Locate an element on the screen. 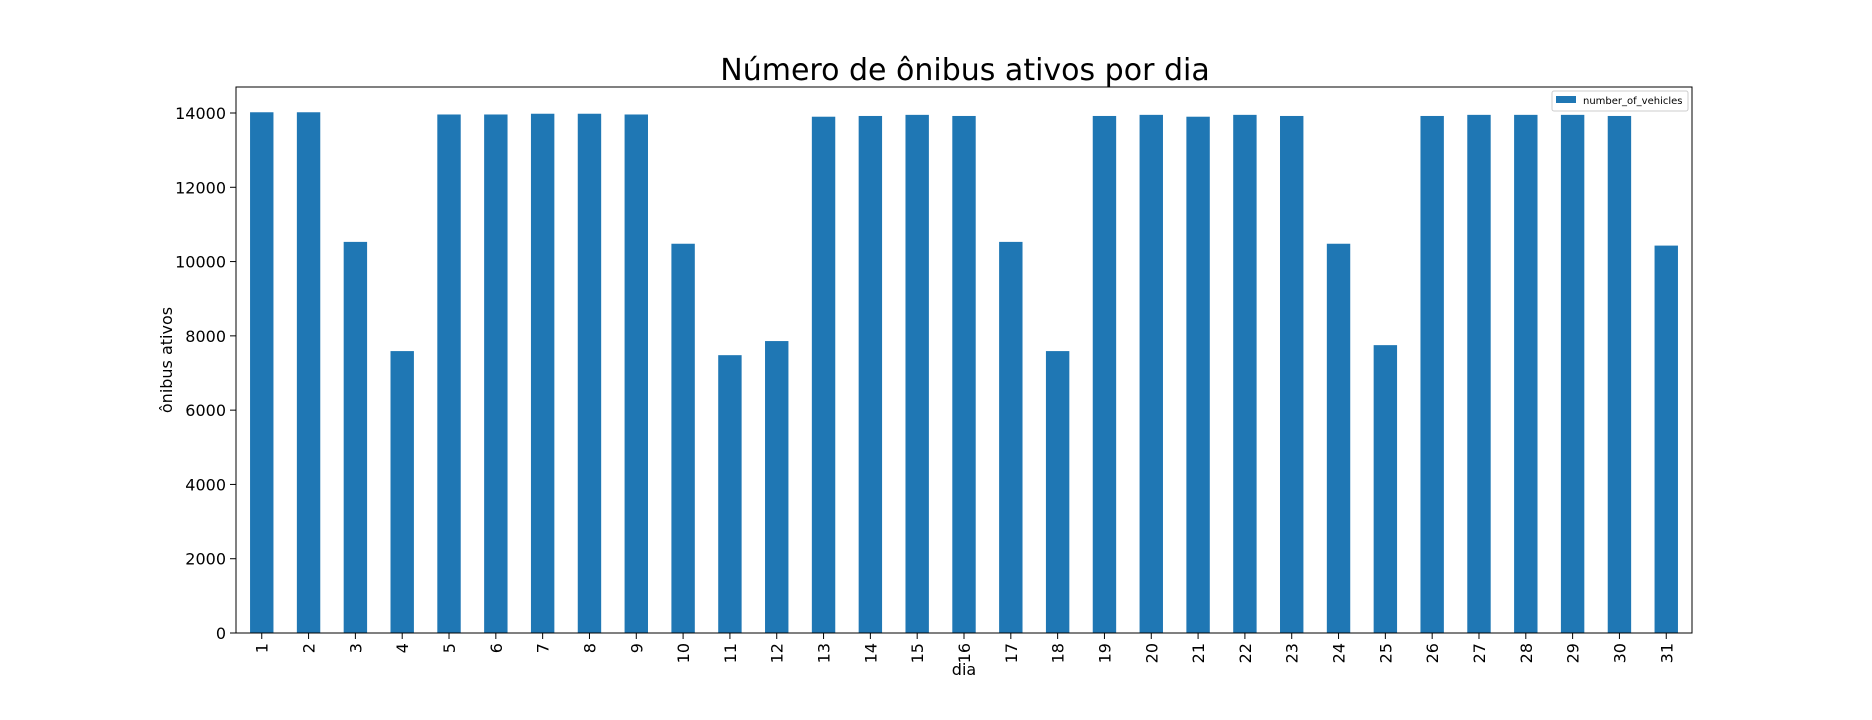 This screenshot has height=720, width=1872. x-tick-label: 6 is located at coordinates (496, 648).